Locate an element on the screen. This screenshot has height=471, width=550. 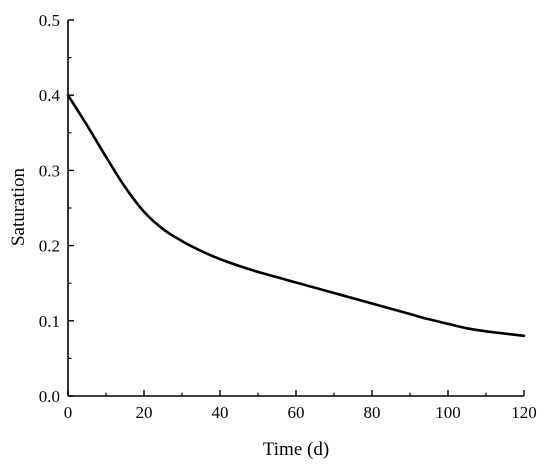
x-axis-title: Time (d) is located at coordinates (296, 449).